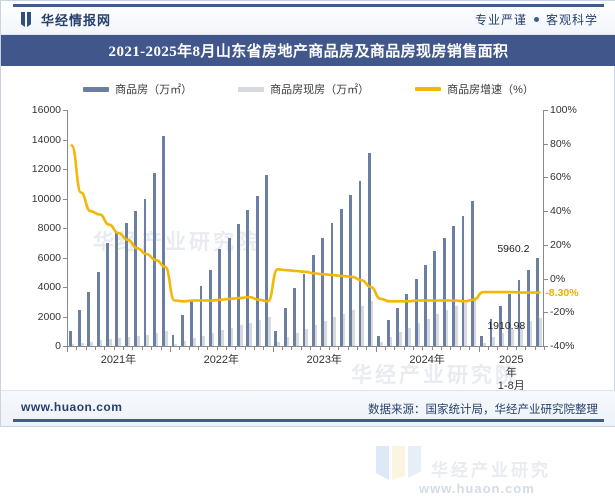 The image size is (615, 496). Describe the element at coordinates (154, 90) in the screenshot. I see `legend-label: 商品房（万㎡）` at that location.